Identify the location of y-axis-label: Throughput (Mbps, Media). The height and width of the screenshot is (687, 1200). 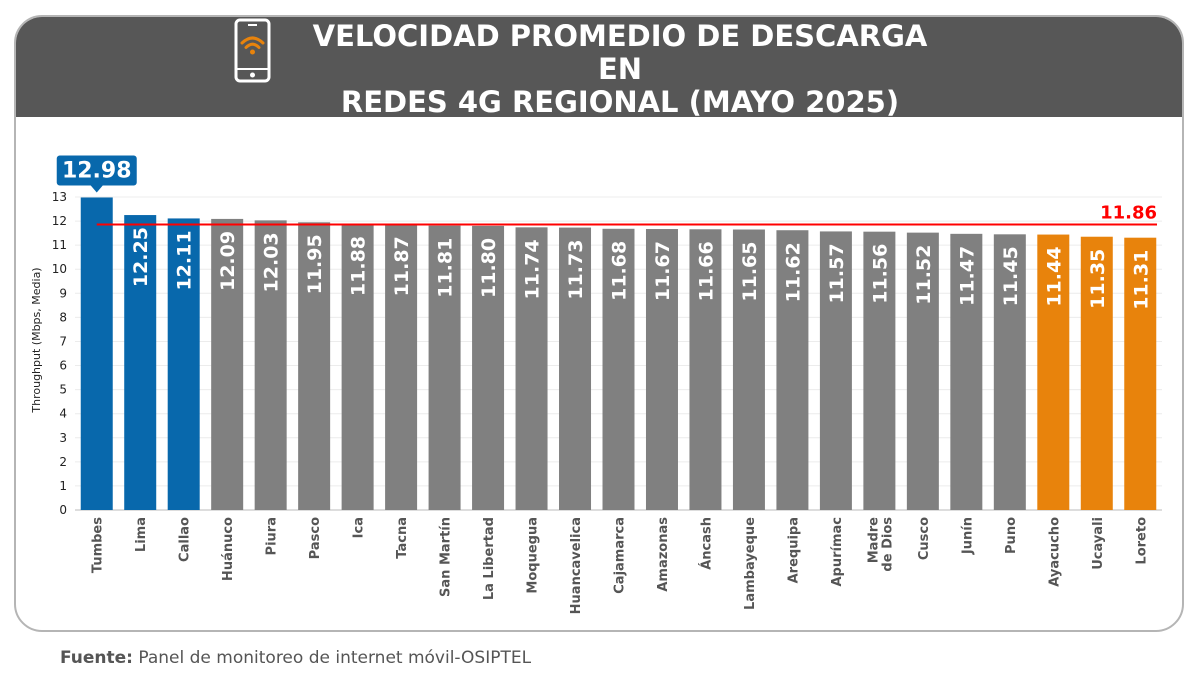
(36, 340).